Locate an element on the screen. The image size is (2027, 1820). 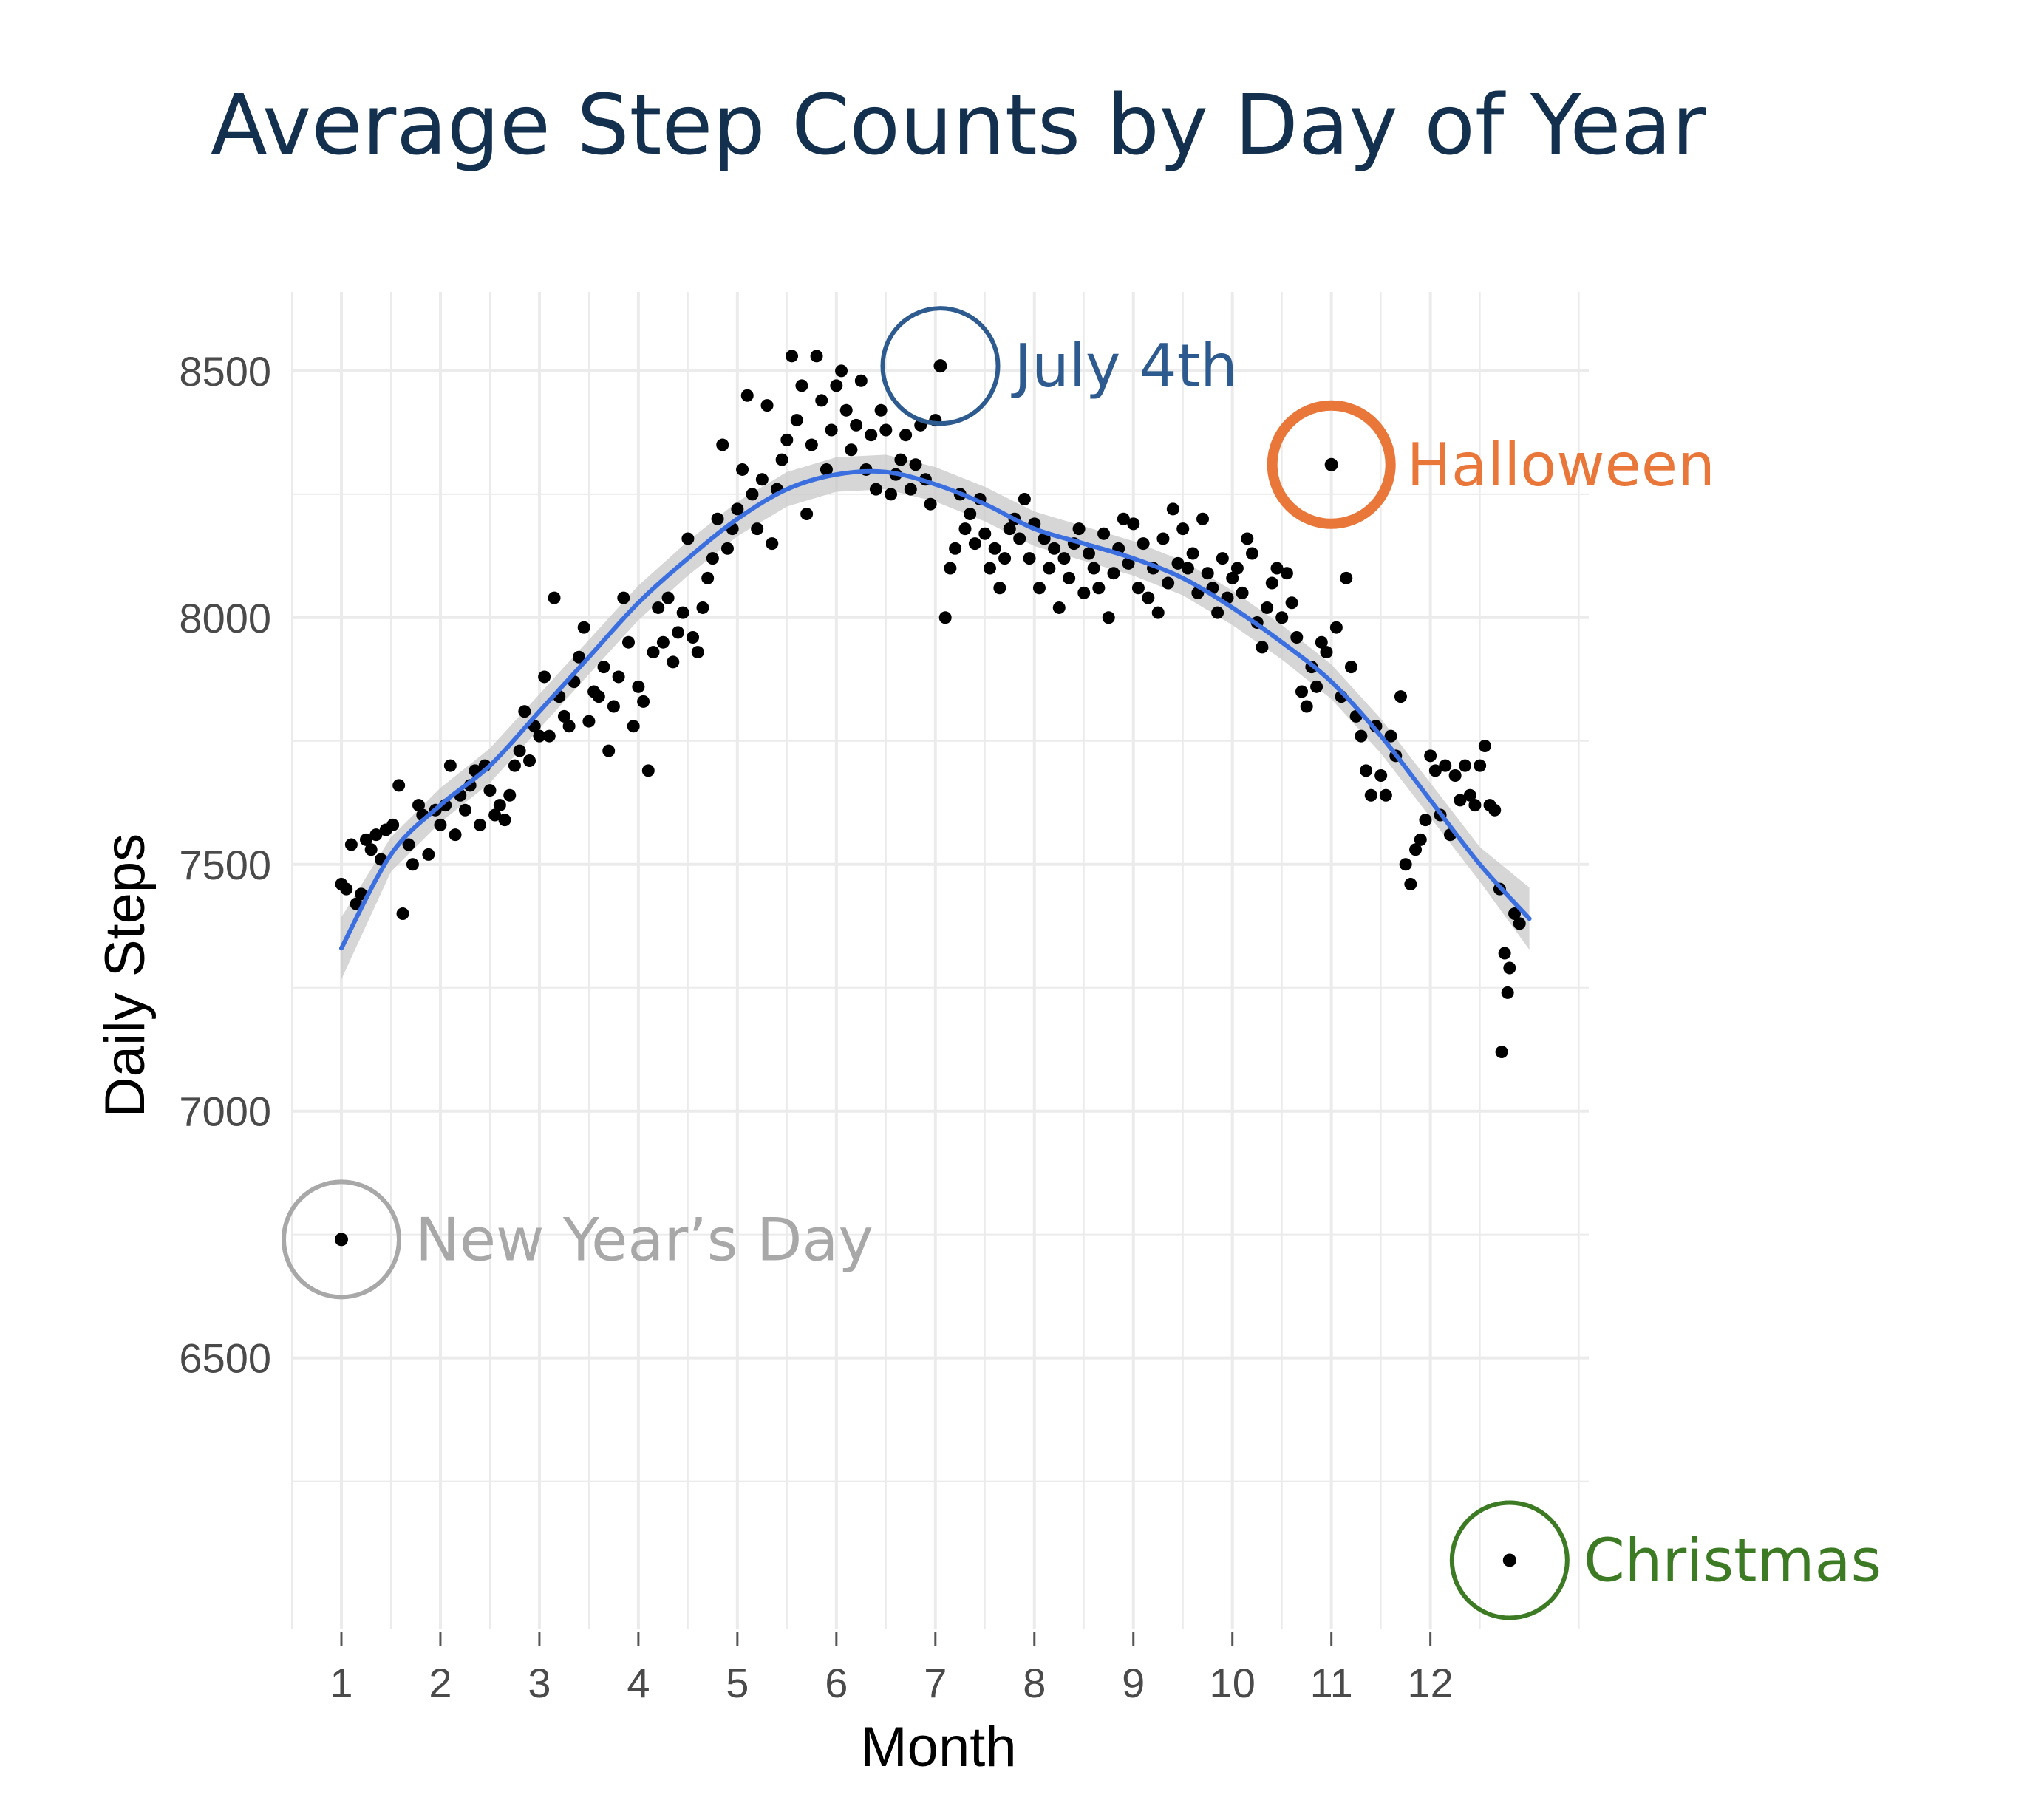
y-tick-label: 7000 is located at coordinates (225, 1111).